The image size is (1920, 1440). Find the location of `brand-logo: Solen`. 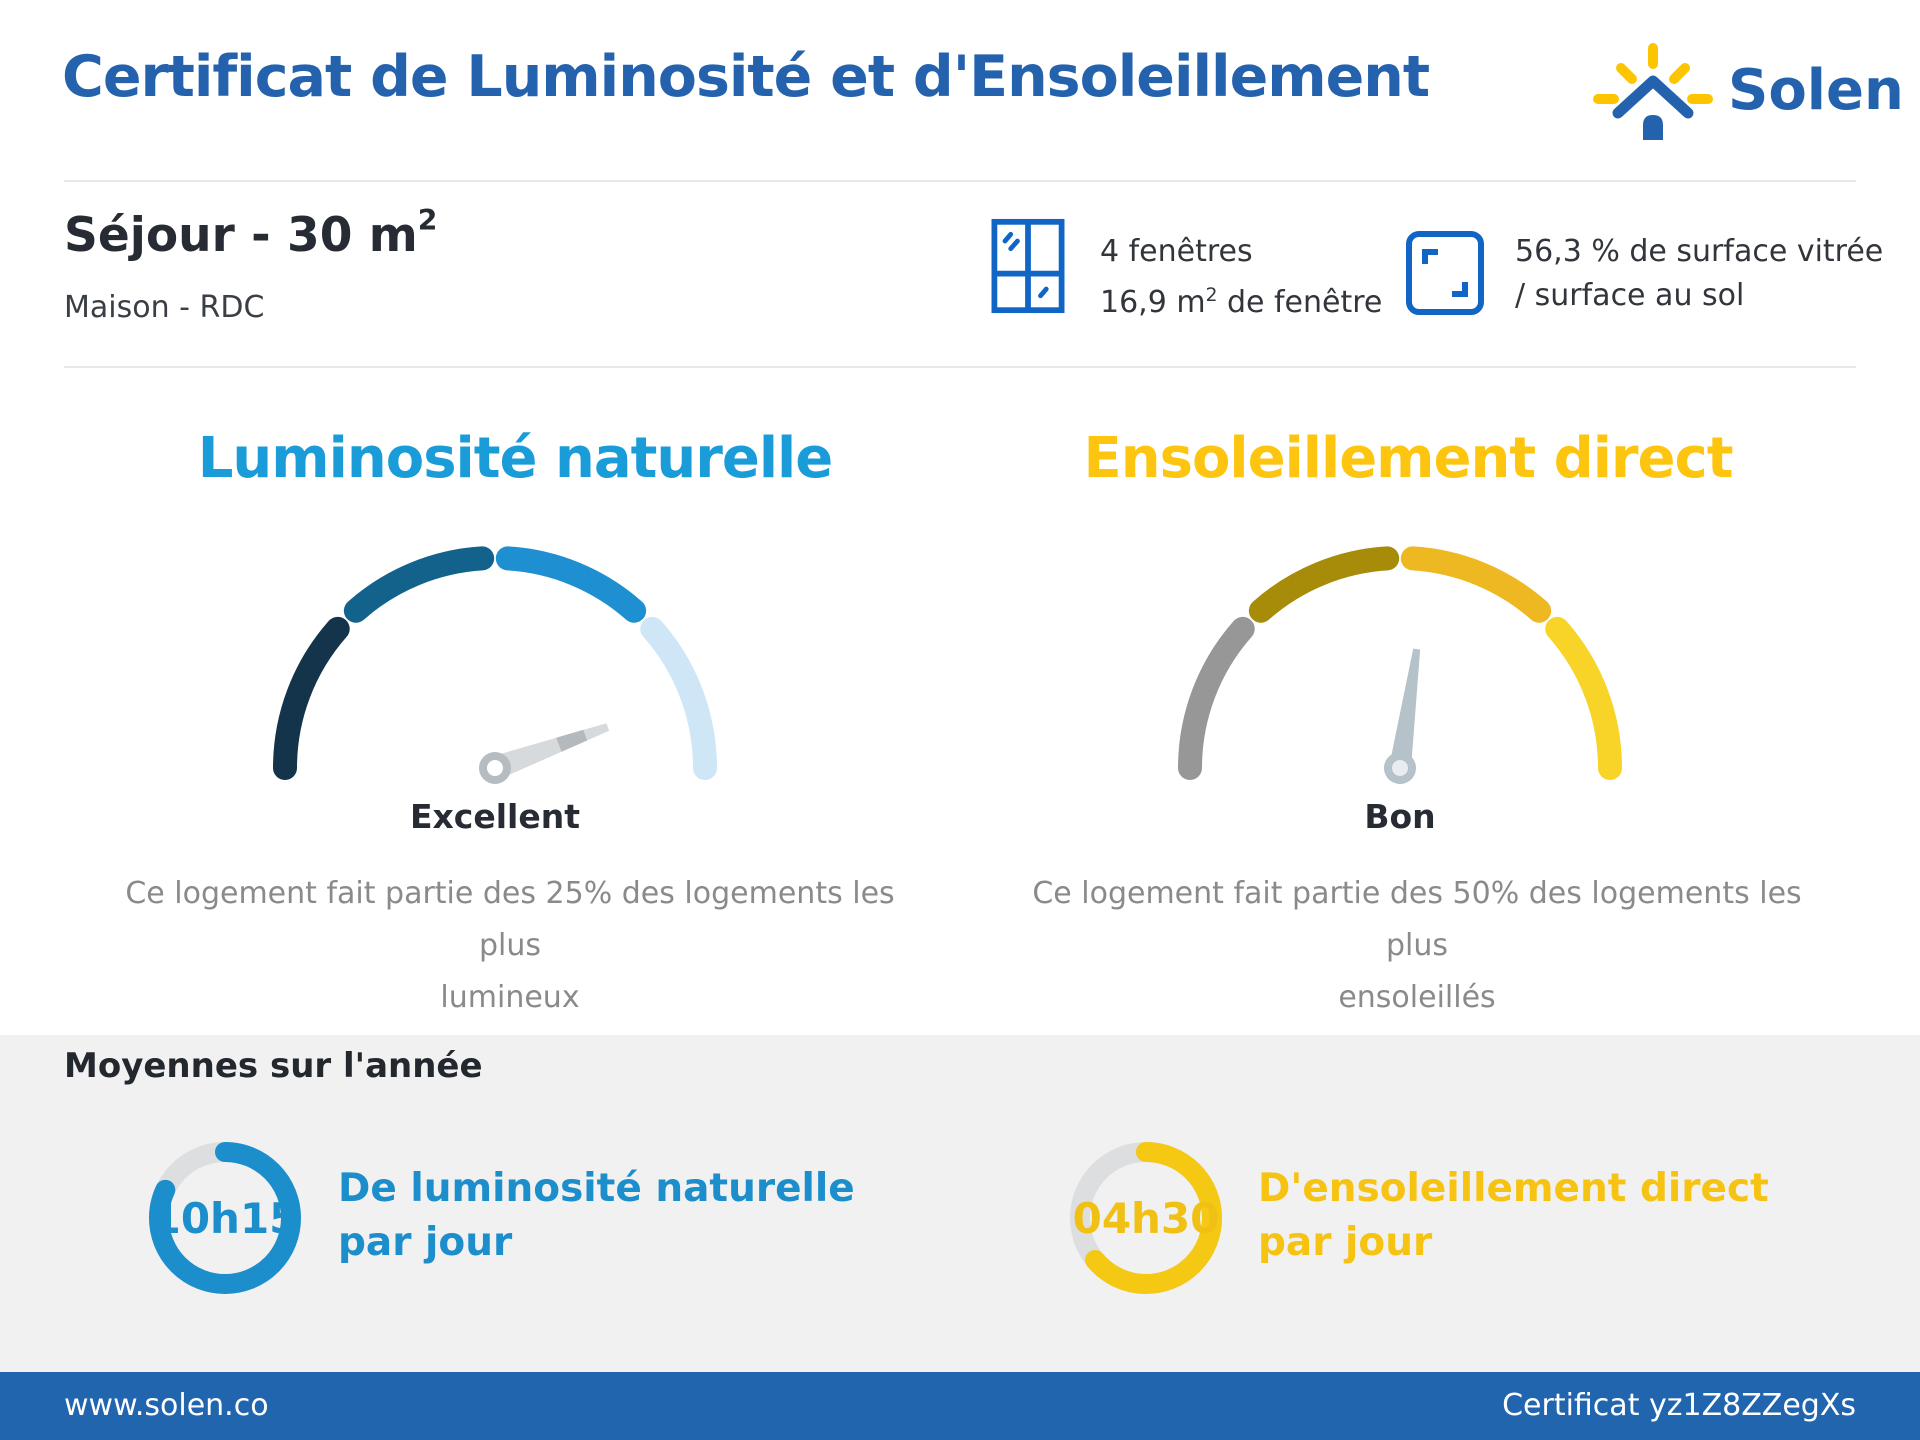

brand-logo: Solen is located at coordinates (1748, 90).